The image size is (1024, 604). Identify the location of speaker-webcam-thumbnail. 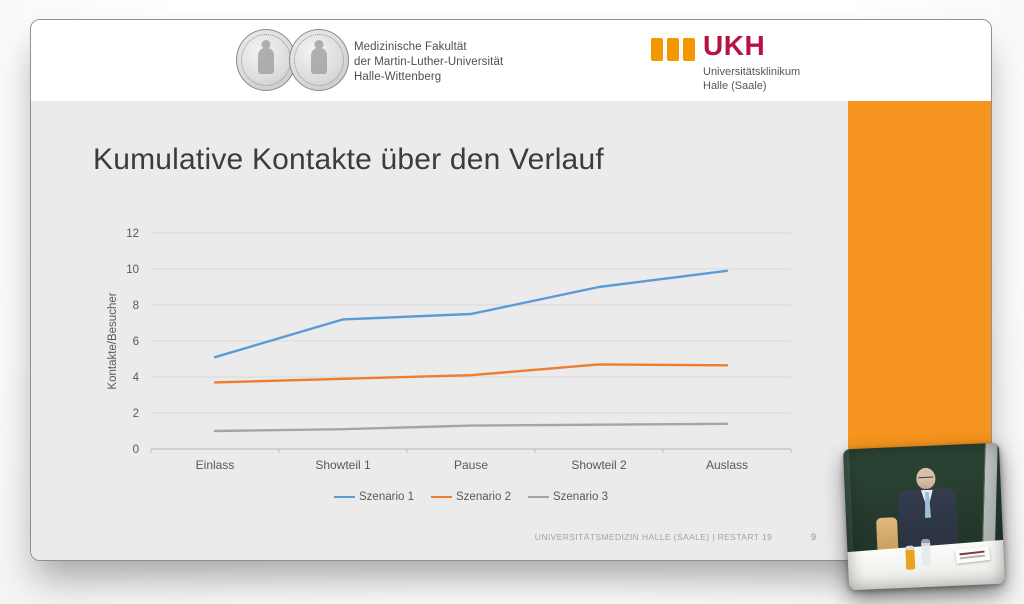
(924, 516).